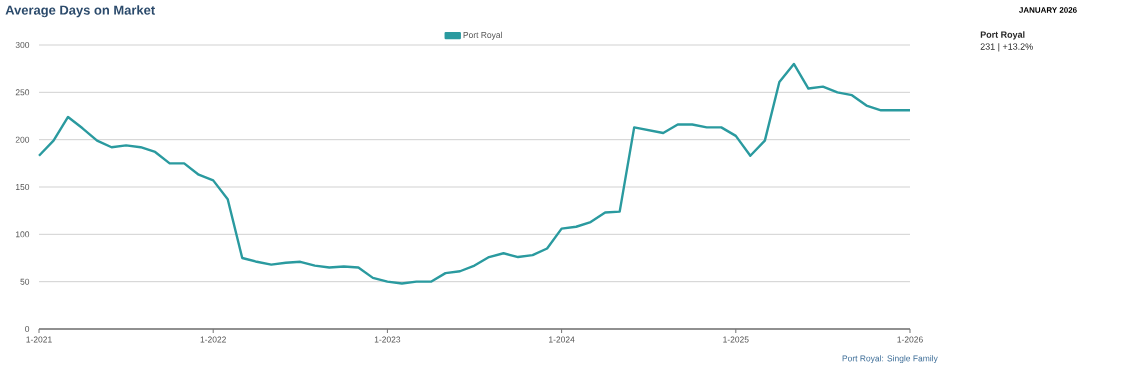 The height and width of the screenshot is (369, 1125). What do you see at coordinates (27, 329) in the screenshot?
I see `y-tick-label: 0` at bounding box center [27, 329].